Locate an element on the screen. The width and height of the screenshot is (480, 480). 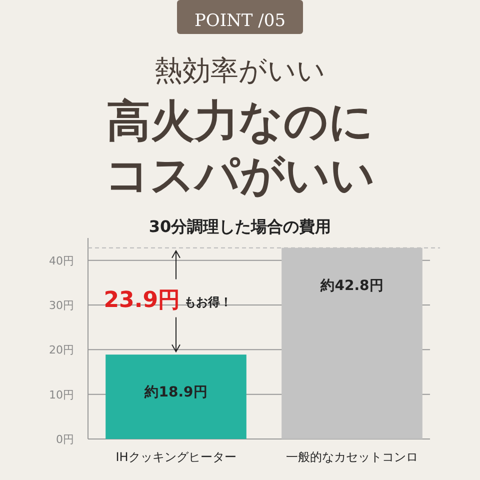
chart-title: 高火力なのにコスパがいい is located at coordinates (240, 148).